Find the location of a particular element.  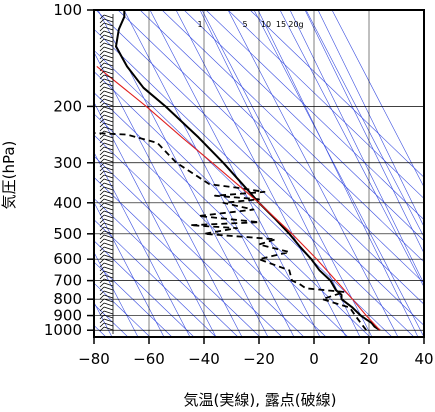

x-axis-title: 気温(実線), 露点(破線) is located at coordinates (260, 400).